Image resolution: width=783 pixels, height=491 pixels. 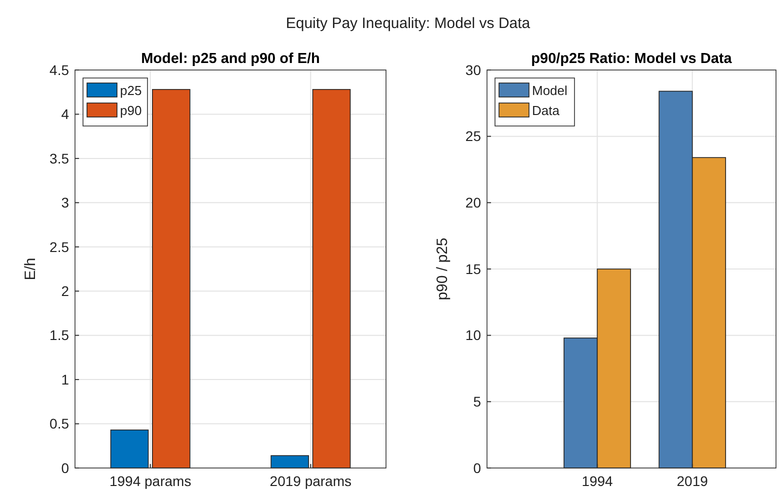 What do you see at coordinates (473, 335) in the screenshot?
I see `y-tick-label: 10` at bounding box center [473, 335].